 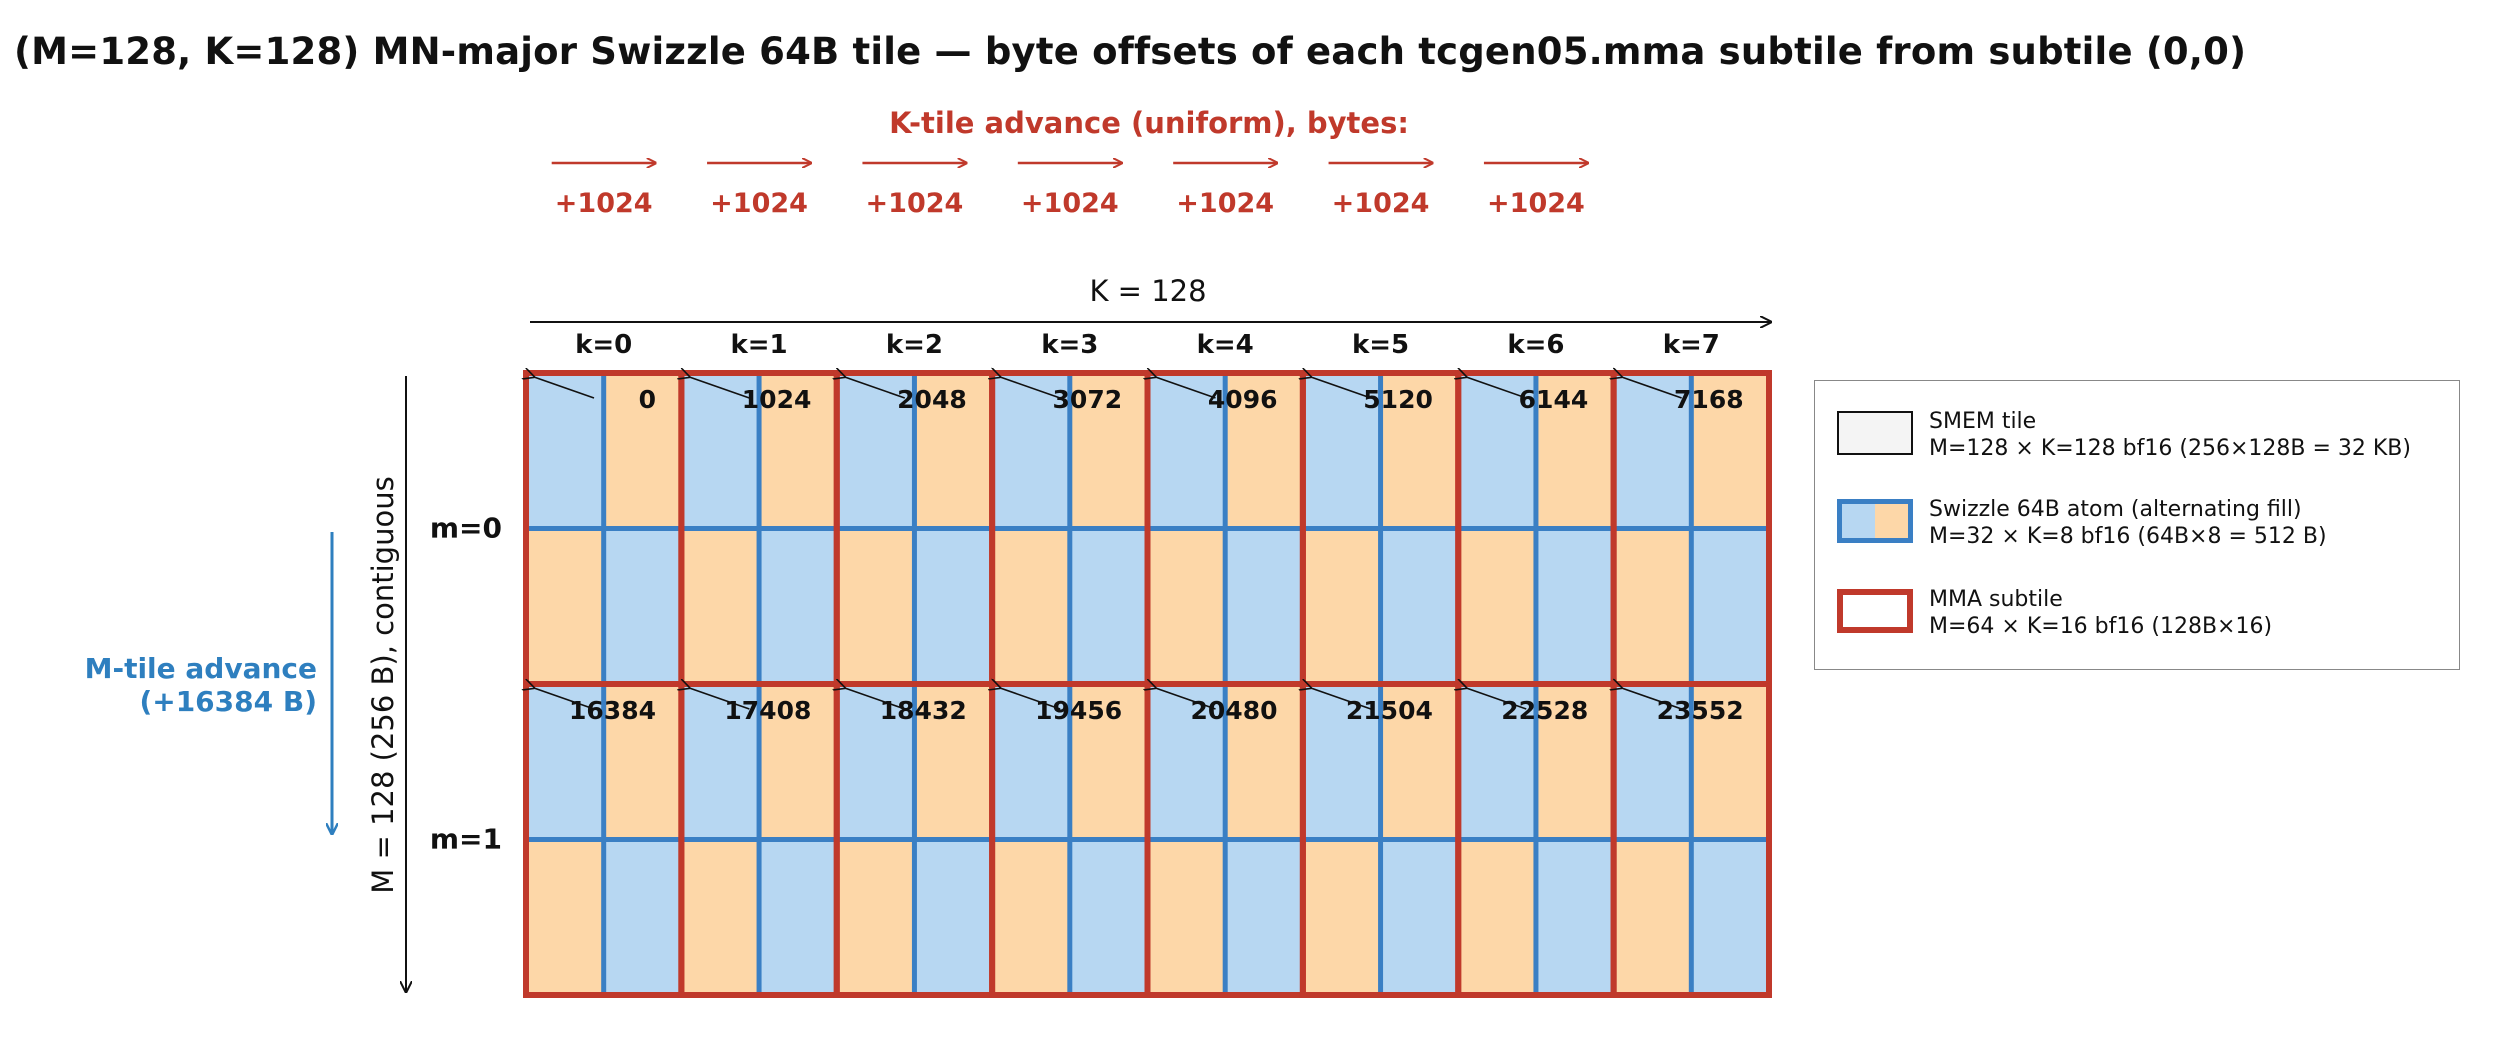 What do you see at coordinates (603, 345) in the screenshot?
I see `column-header: k=0` at bounding box center [603, 345].